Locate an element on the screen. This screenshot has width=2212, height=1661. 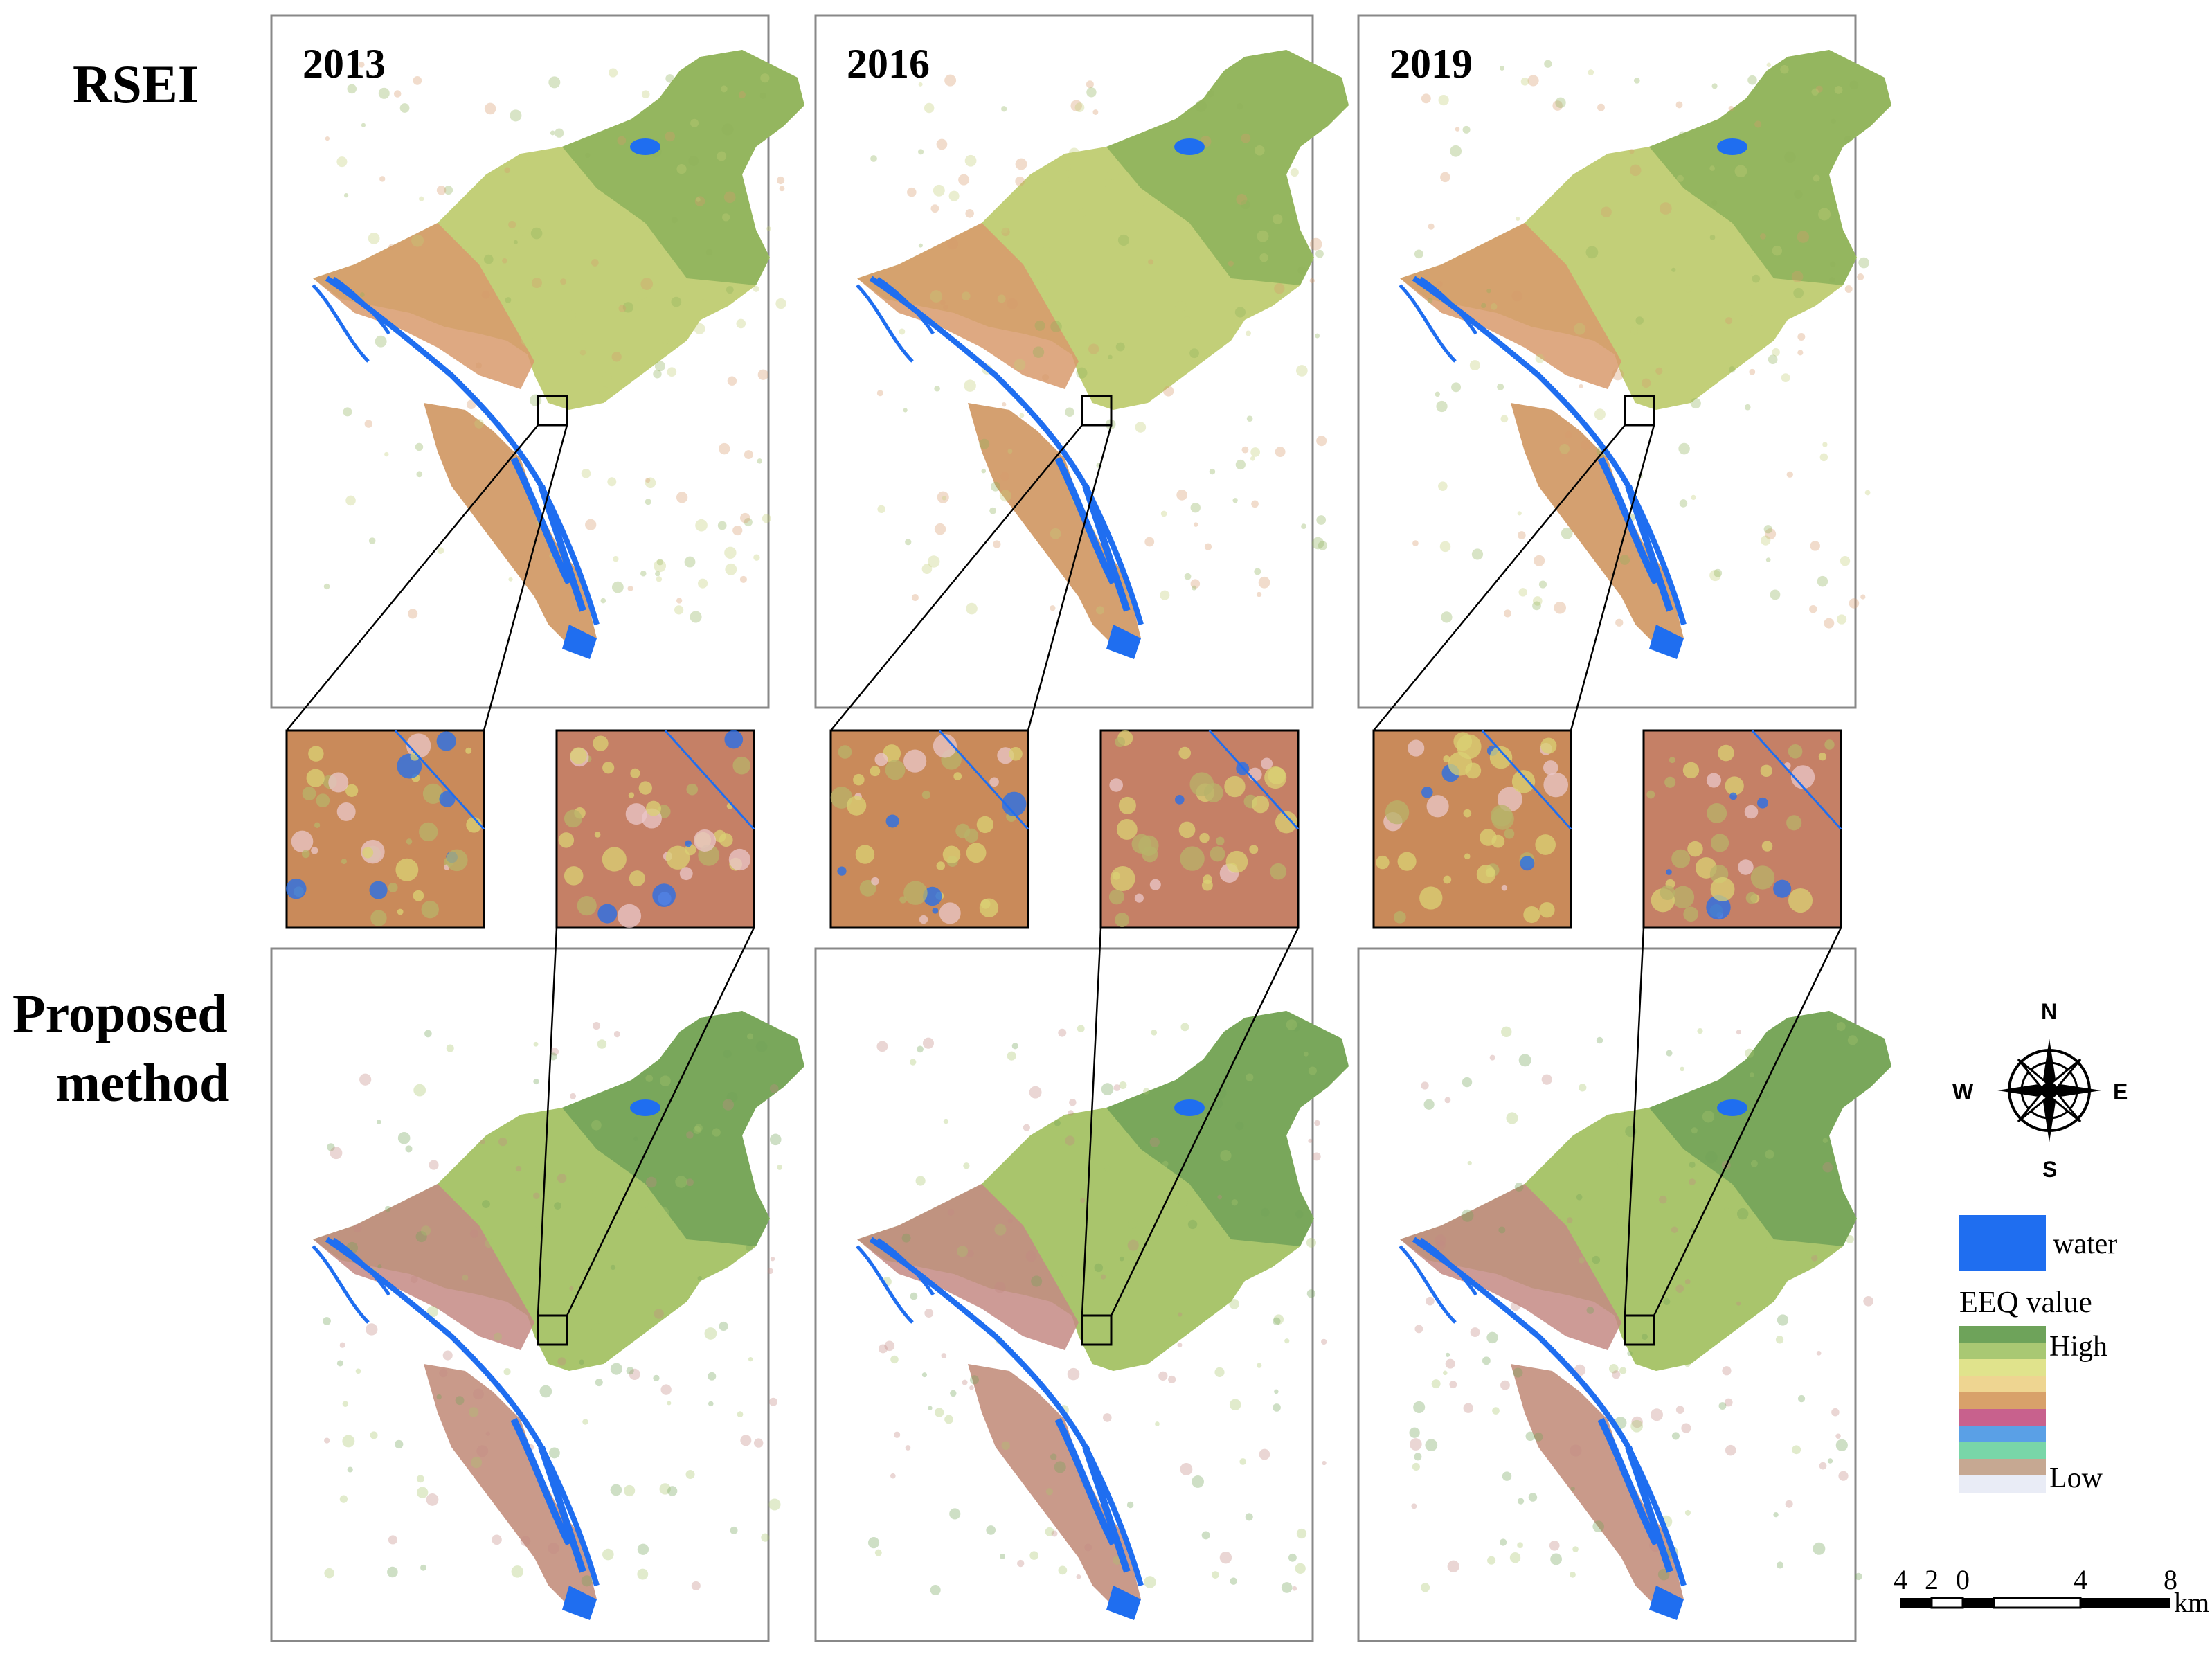
eeq-color-ramp is located at coordinates (2002, 1409).